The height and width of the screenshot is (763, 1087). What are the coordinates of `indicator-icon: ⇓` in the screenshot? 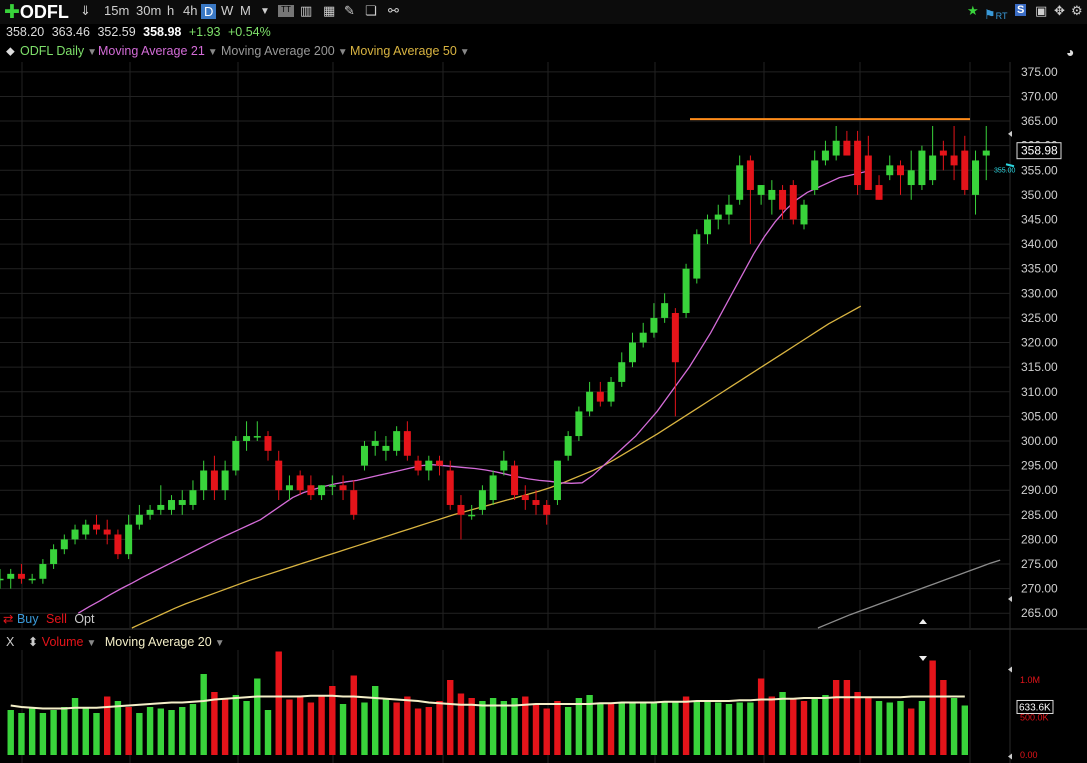 It's located at (85, 10).